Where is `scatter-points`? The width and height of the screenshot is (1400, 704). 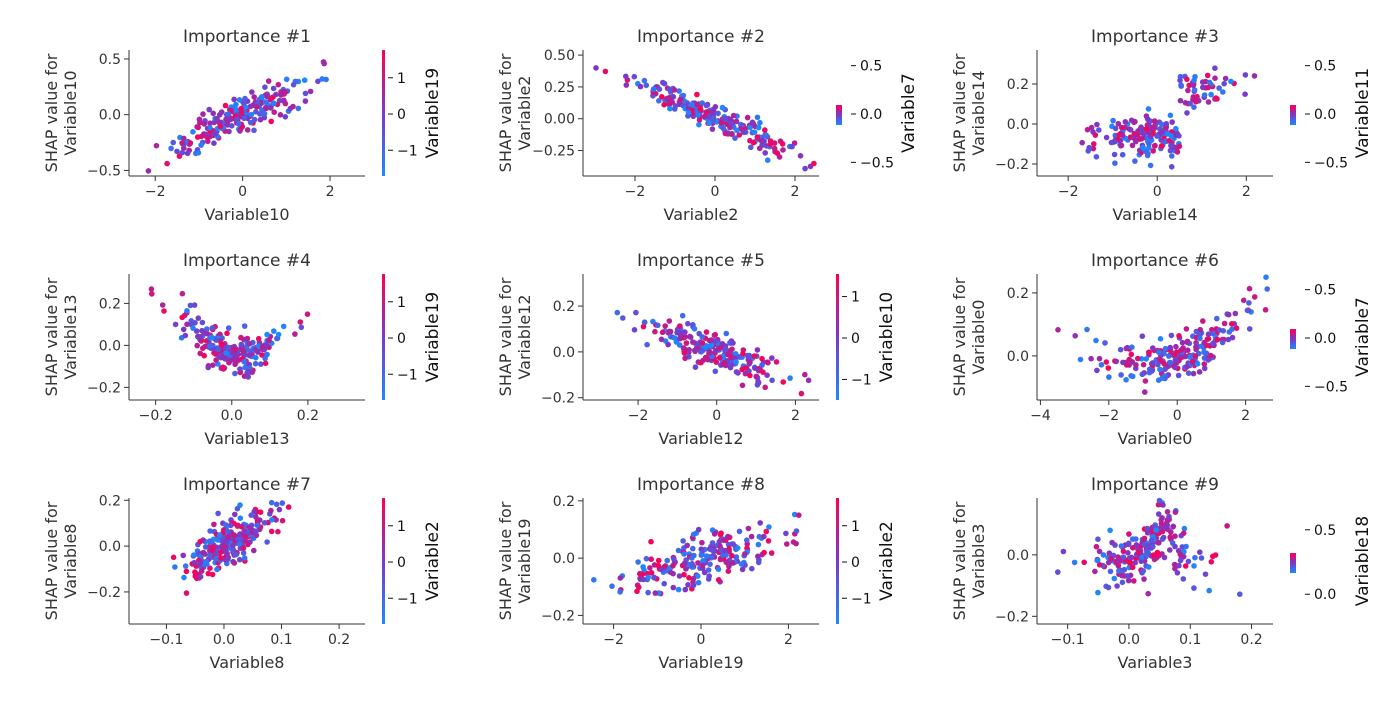
scatter-points is located at coordinates (713, 353).